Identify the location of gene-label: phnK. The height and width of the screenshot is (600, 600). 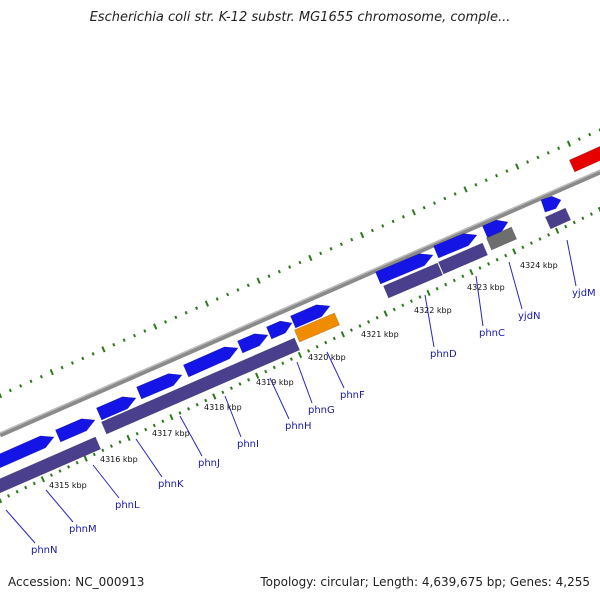
(171, 484).